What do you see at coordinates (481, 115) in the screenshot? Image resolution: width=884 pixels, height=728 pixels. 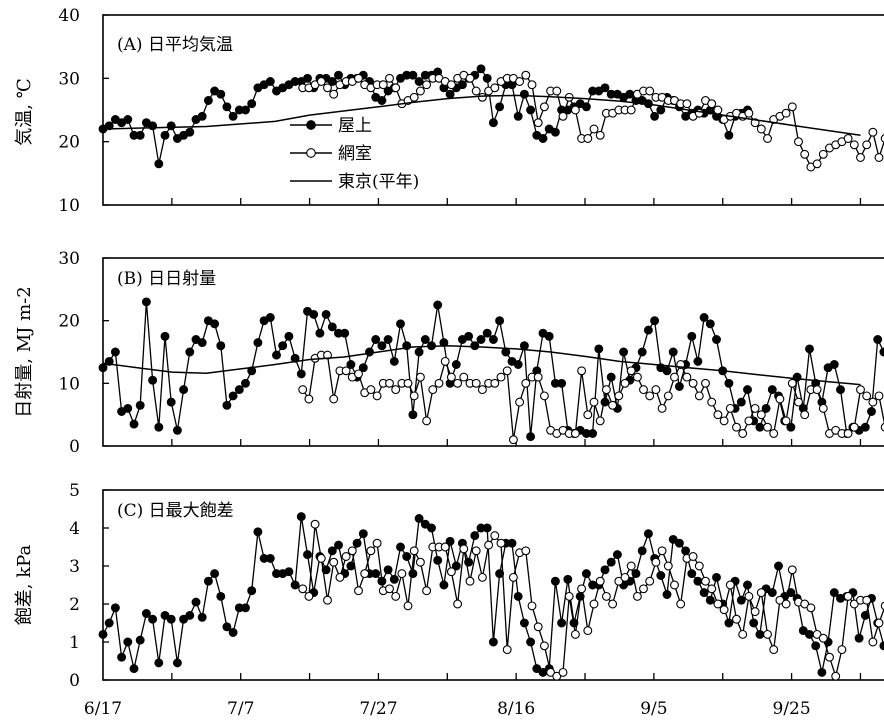 I see `panel-a-series-tokyo-normal-line` at bounding box center [481, 115].